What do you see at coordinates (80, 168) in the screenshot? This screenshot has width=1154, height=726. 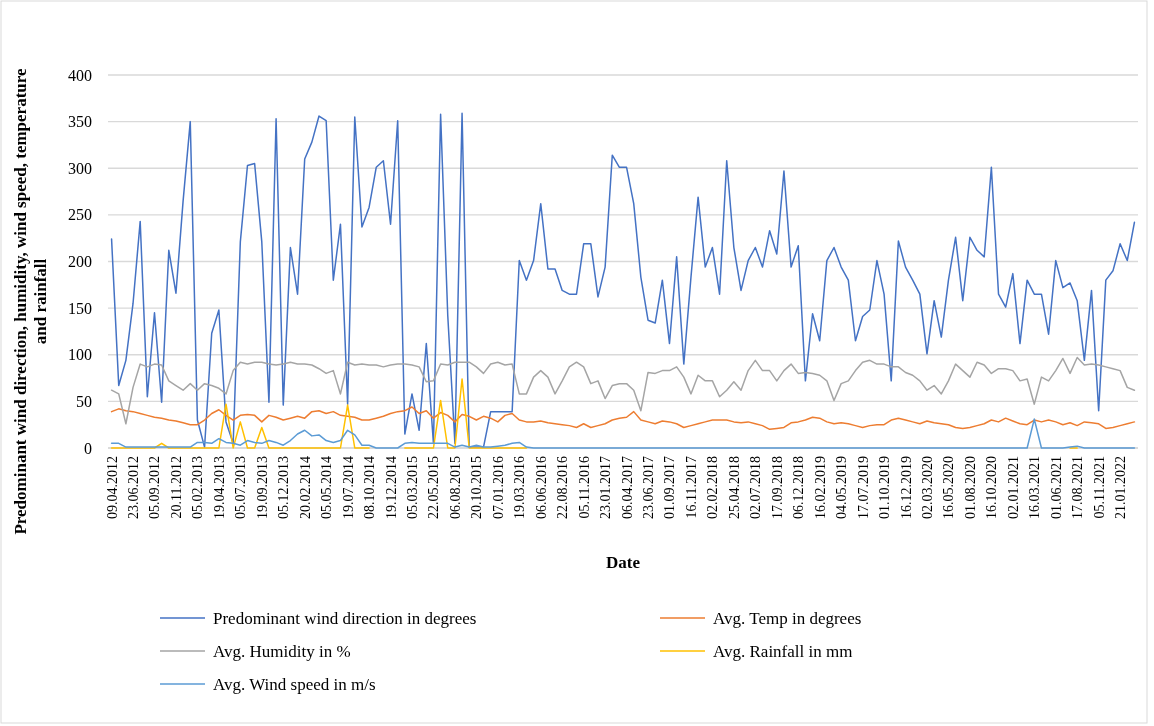 I see `y-tick-label: 300` at bounding box center [80, 168].